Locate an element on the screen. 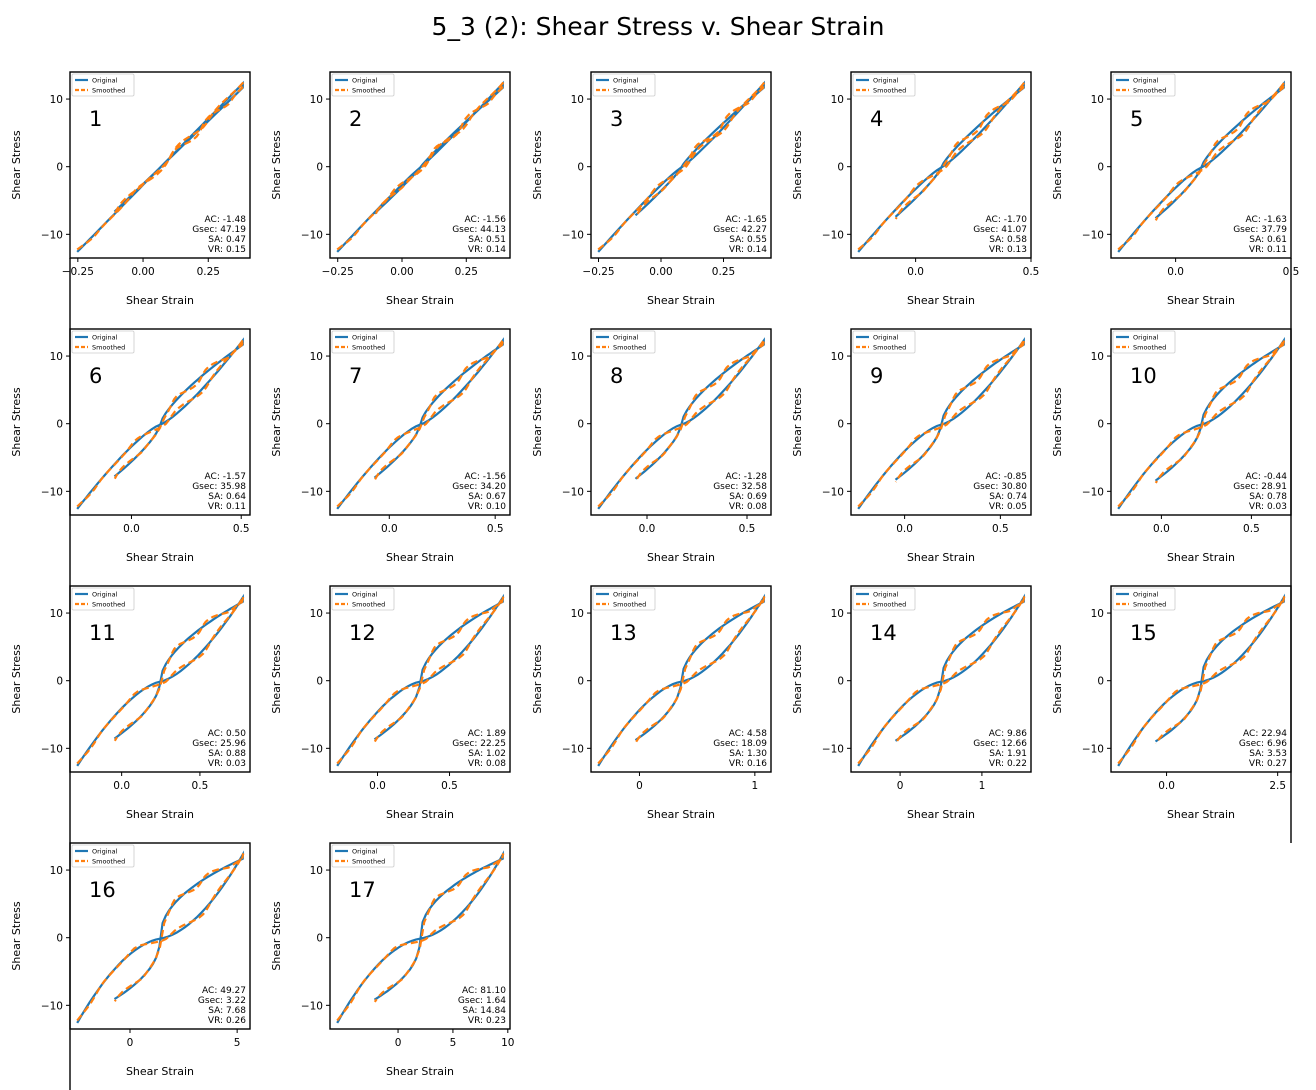 The height and width of the screenshot is (1090, 1316). stats-line: SA: 3.53 is located at coordinates (1268, 754).